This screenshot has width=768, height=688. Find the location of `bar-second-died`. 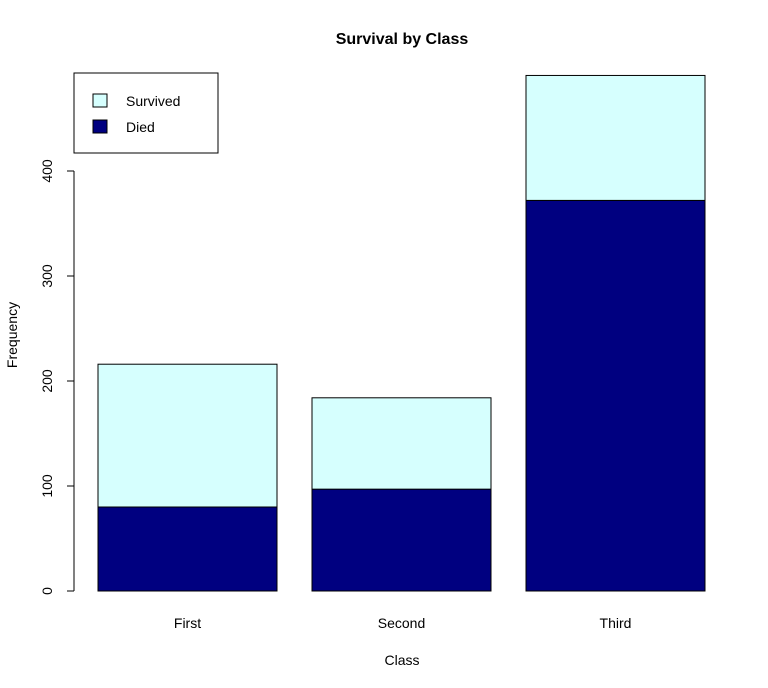

bar-second-died is located at coordinates (401, 540).